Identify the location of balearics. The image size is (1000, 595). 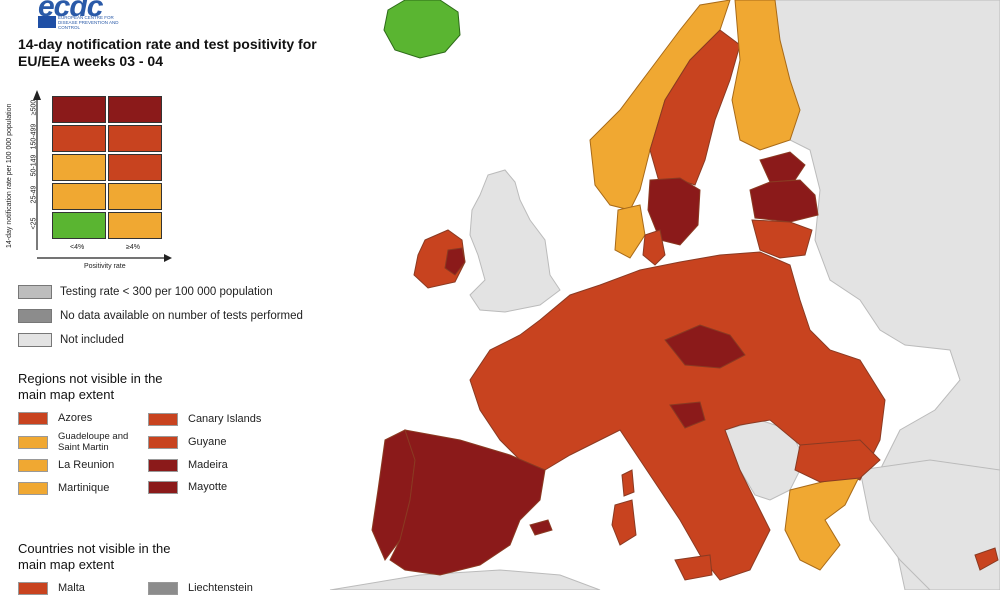
(541, 527).